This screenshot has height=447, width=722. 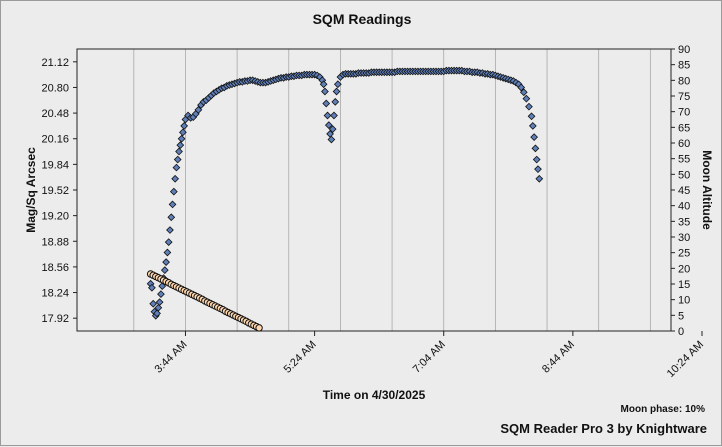 What do you see at coordinates (684, 207) in the screenshot?
I see `y-right-tick-label: 40` at bounding box center [684, 207].